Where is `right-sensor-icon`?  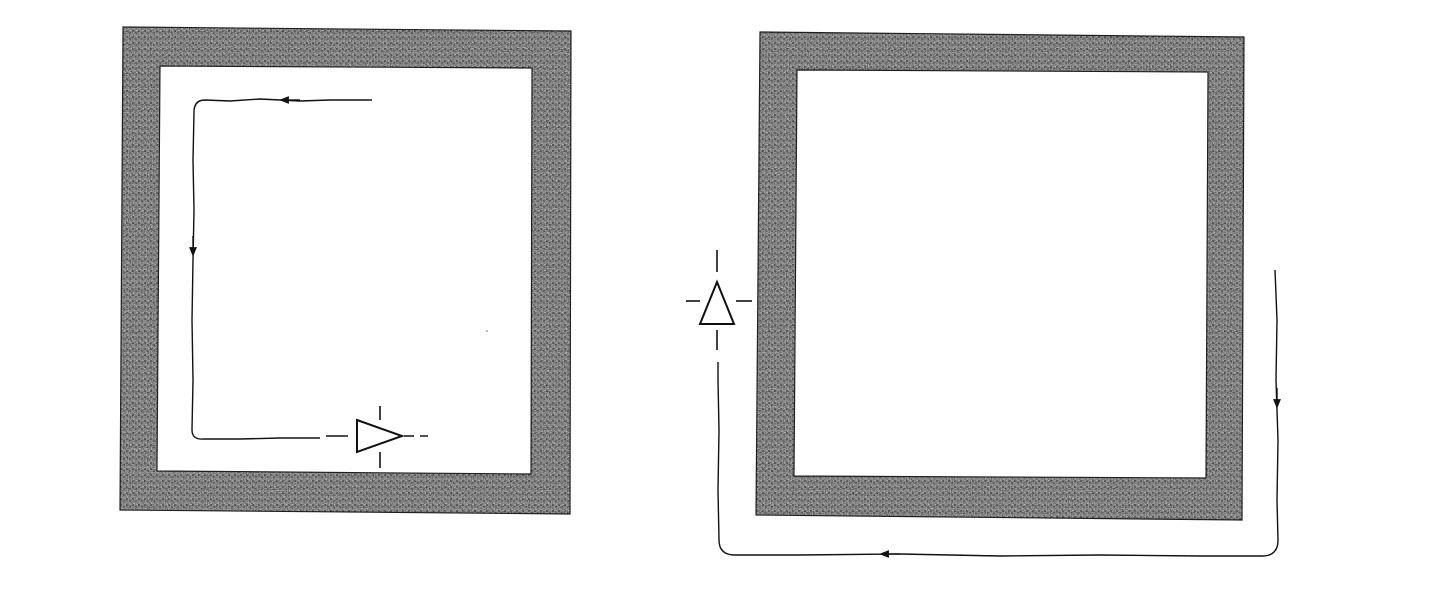
right-sensor-icon is located at coordinates (719, 300).